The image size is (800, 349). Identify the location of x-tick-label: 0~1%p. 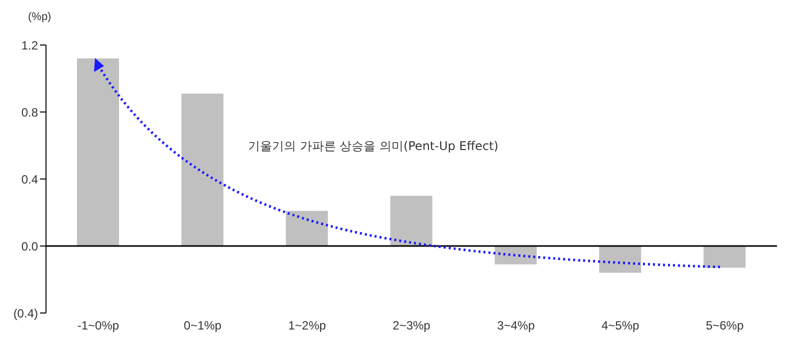
(203, 325).